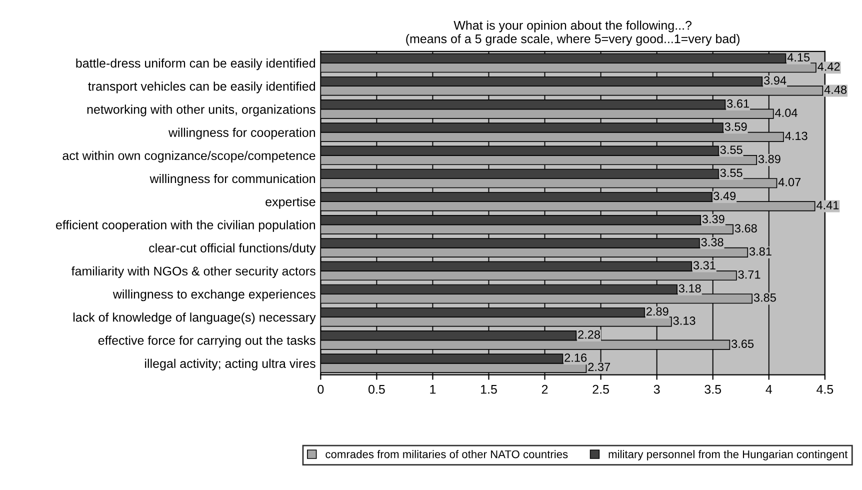  Describe the element at coordinates (433, 389) in the screenshot. I see `x-tick-label: 1` at that location.